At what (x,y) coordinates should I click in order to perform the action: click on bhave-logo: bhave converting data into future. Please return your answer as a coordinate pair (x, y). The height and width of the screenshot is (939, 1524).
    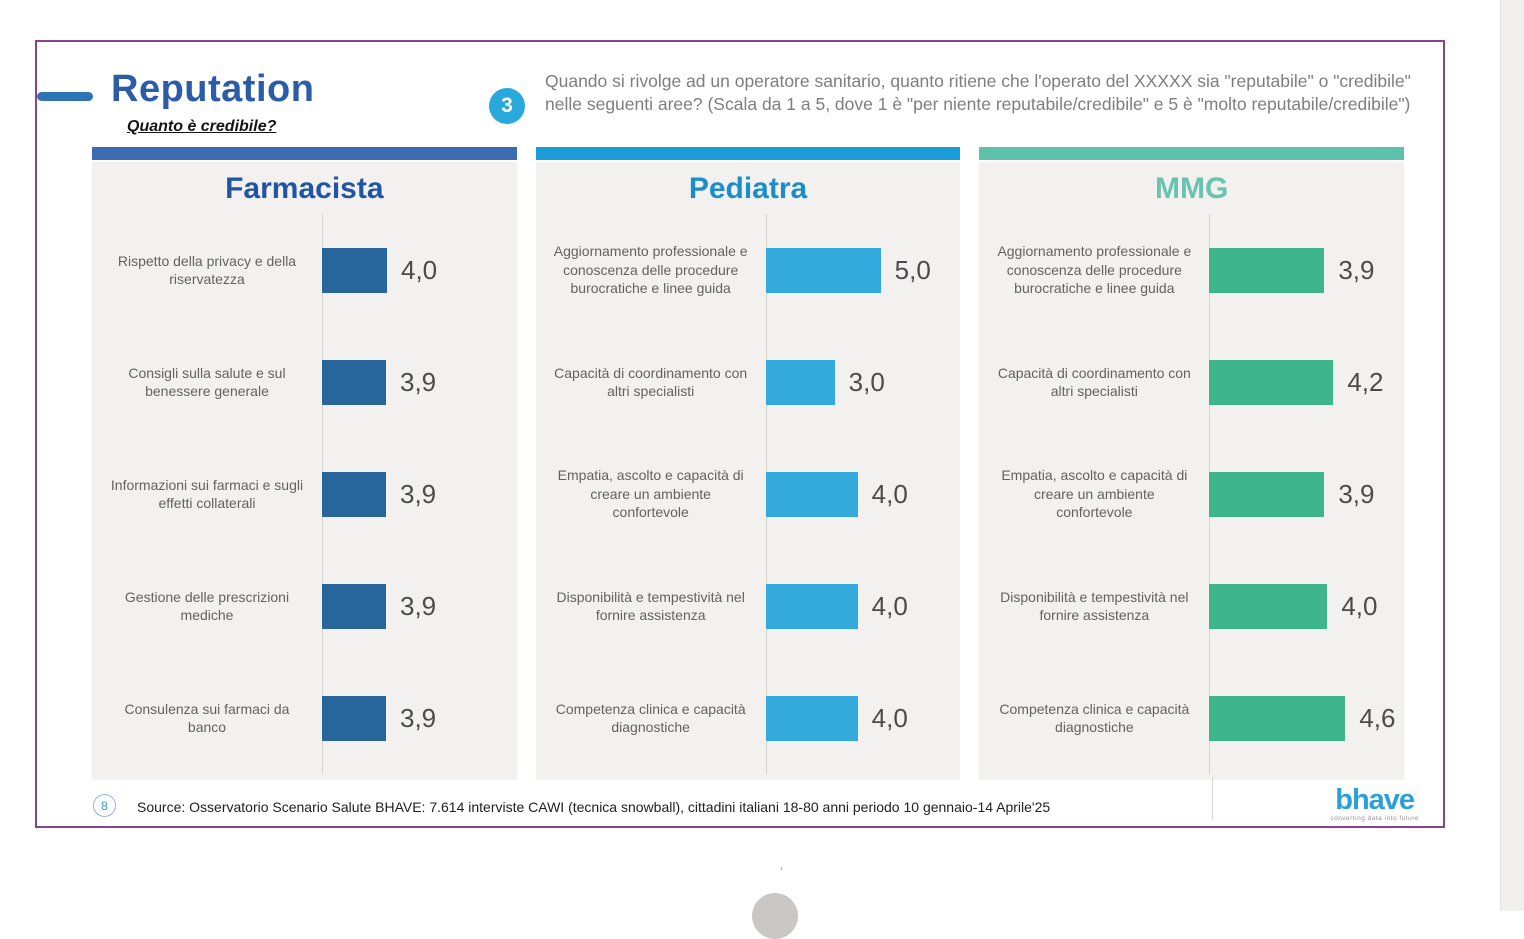
    Looking at the image, I should click on (1374, 804).